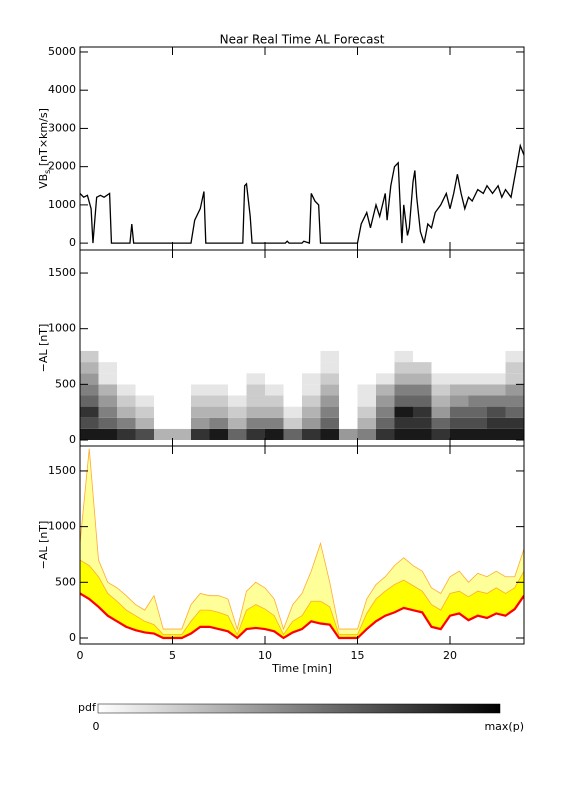  Describe the element at coordinates (62, 204) in the screenshot. I see `y-tick-label: 1000` at that location.